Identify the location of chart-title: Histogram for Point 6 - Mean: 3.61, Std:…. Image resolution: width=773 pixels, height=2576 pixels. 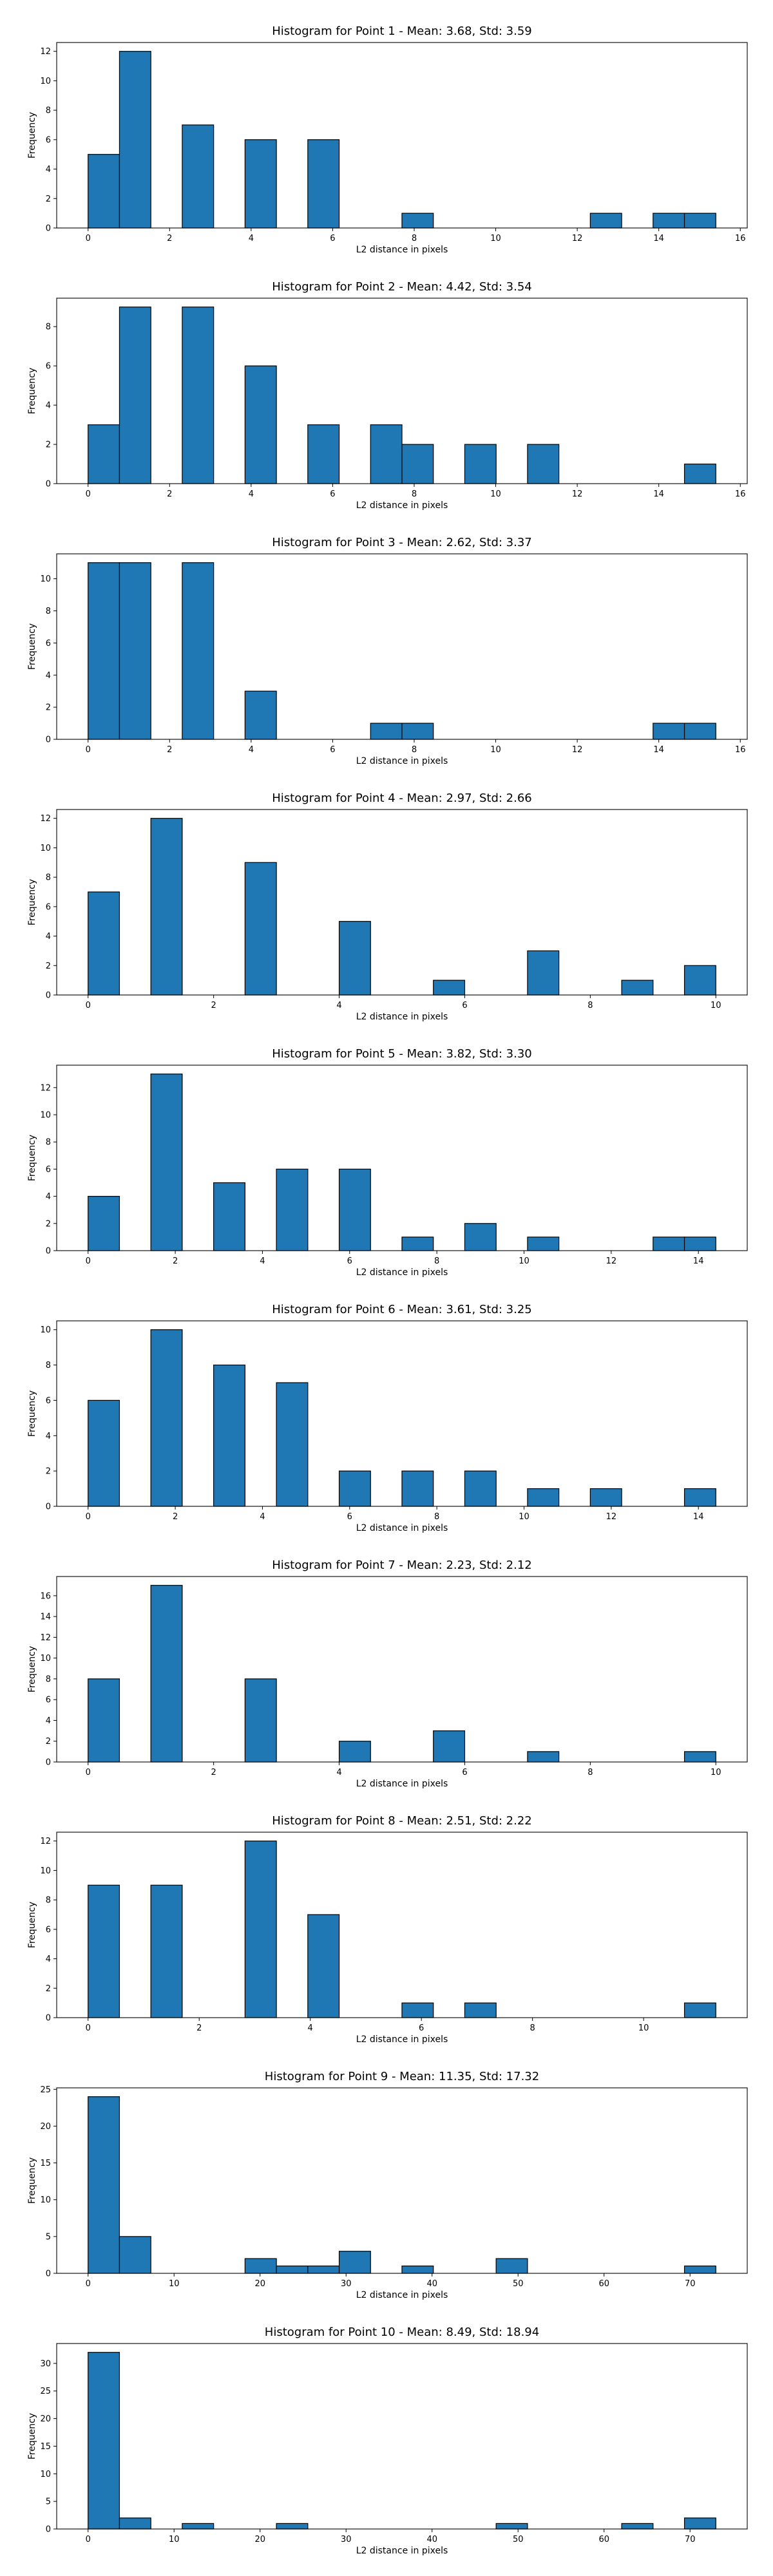
(402, 1309).